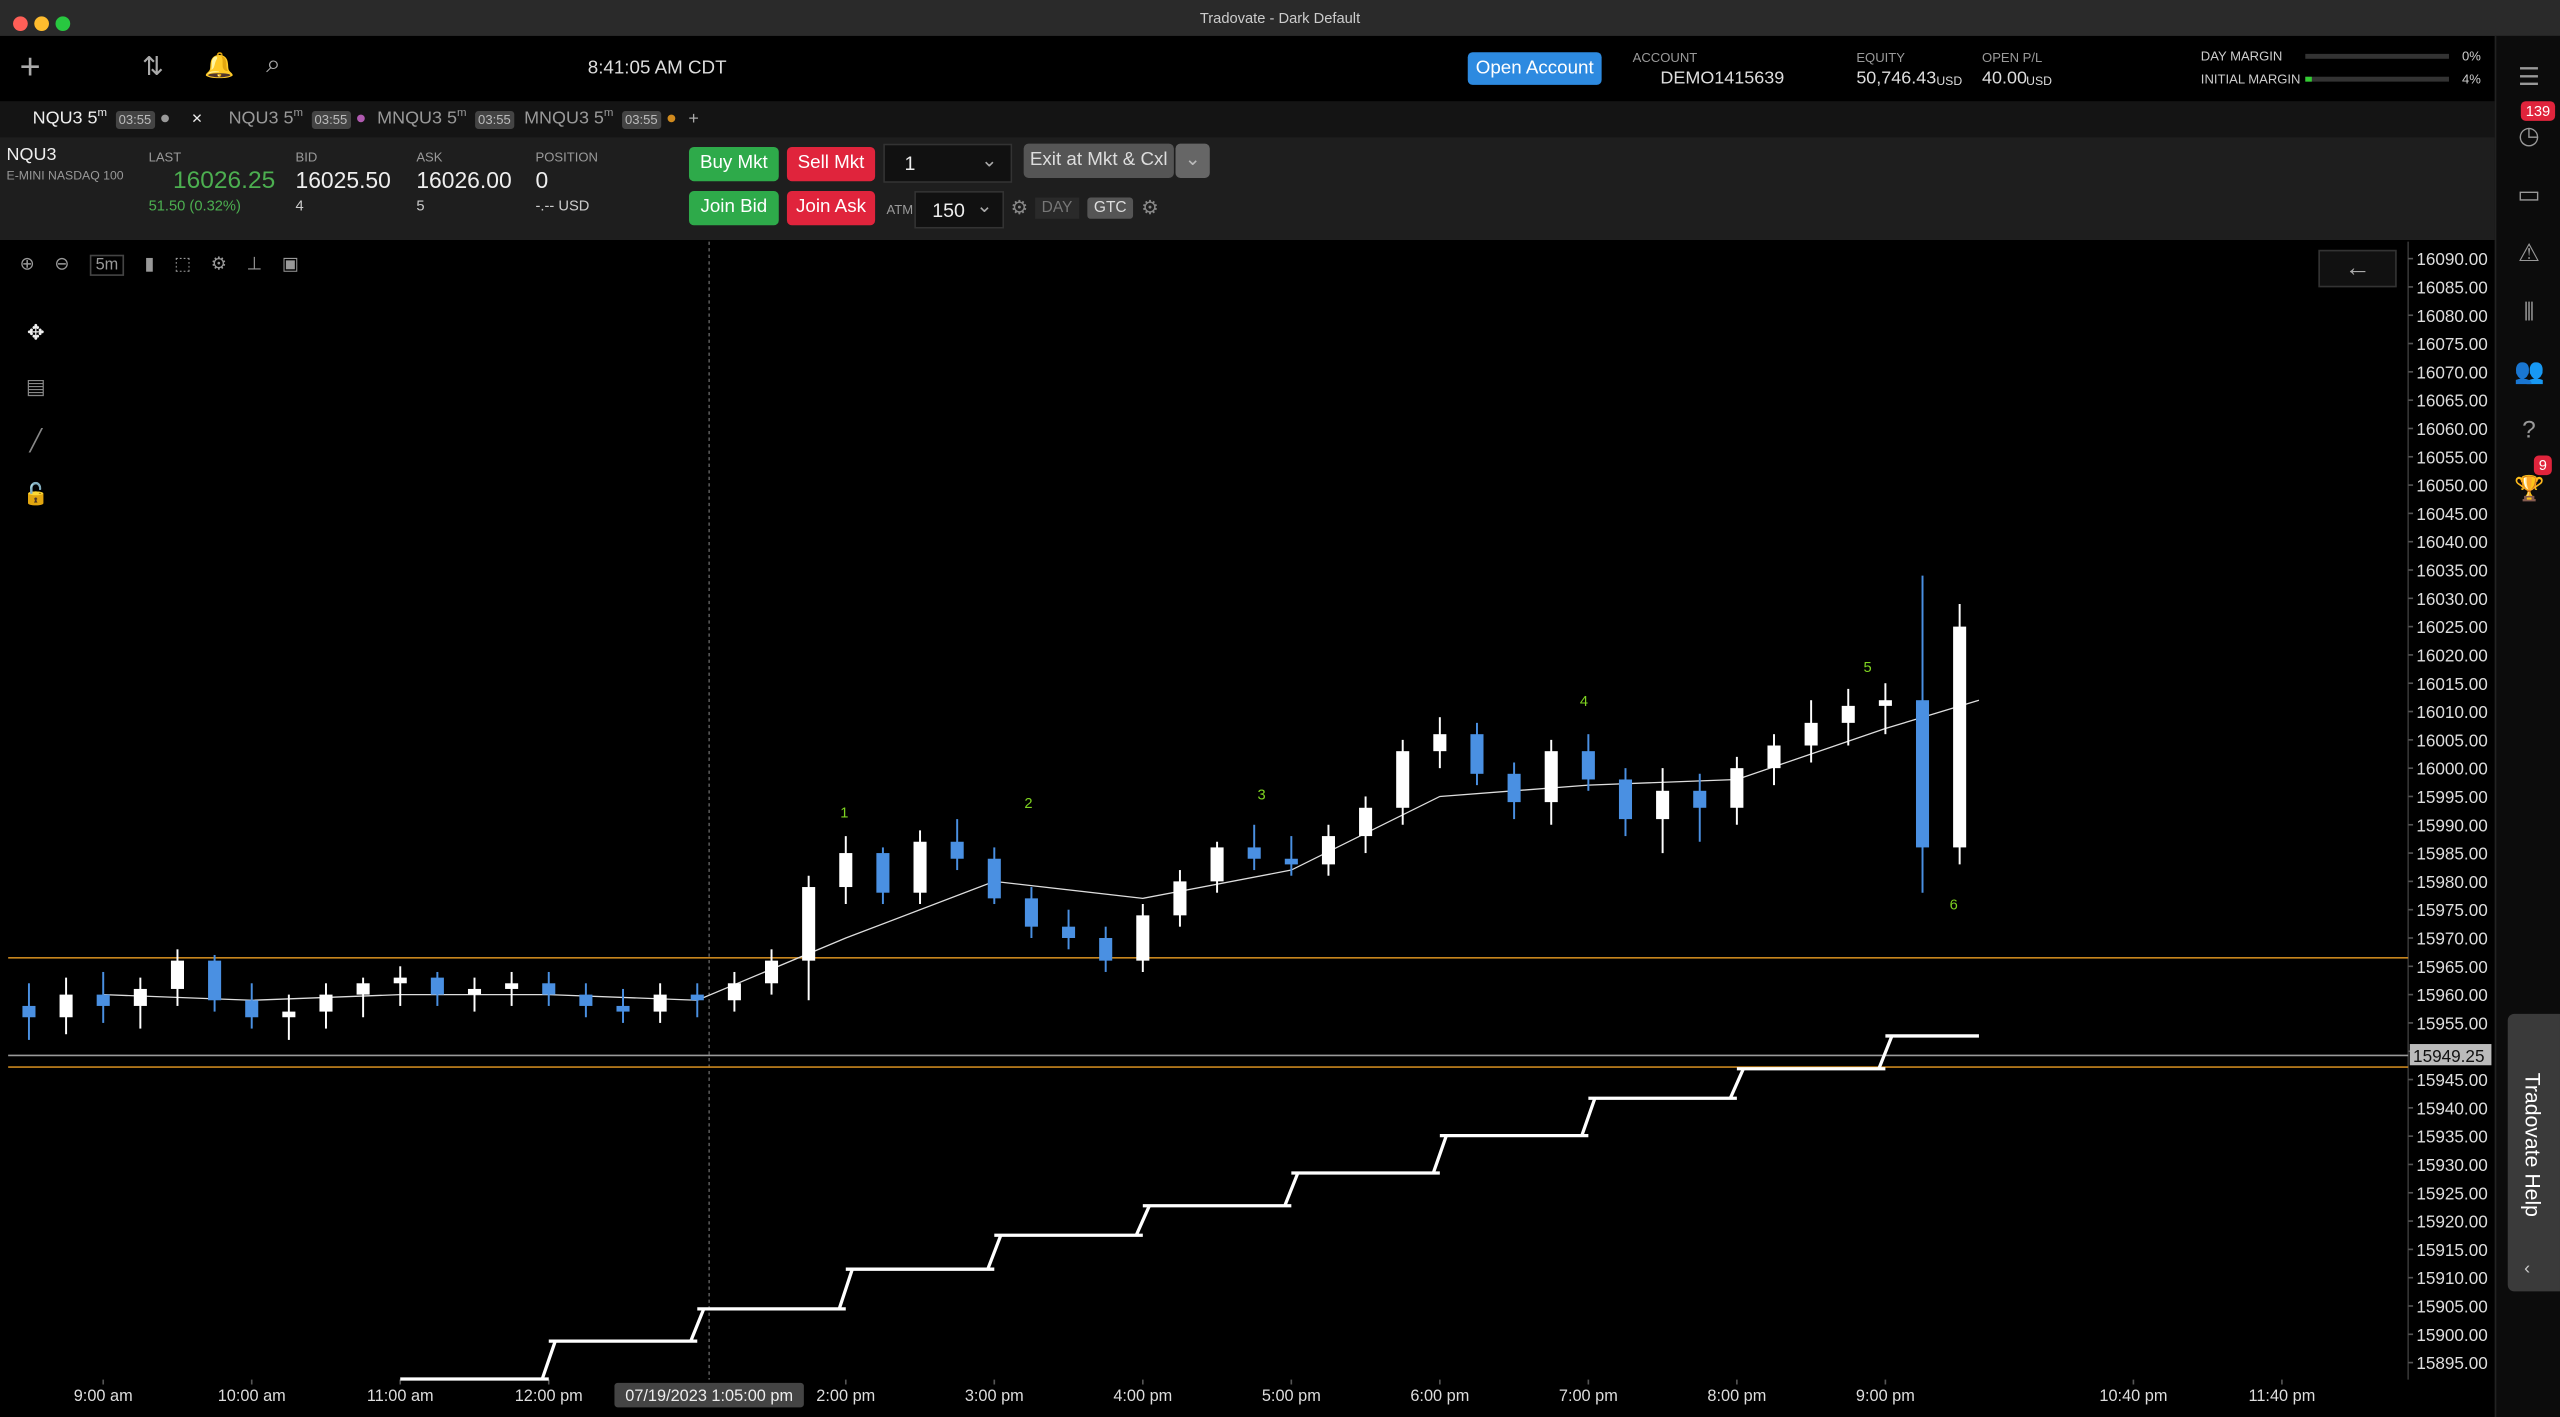 This screenshot has width=2560, height=1417. Describe the element at coordinates (959, 210) in the screenshot. I see `atm-select: 150 ⌄` at that location.